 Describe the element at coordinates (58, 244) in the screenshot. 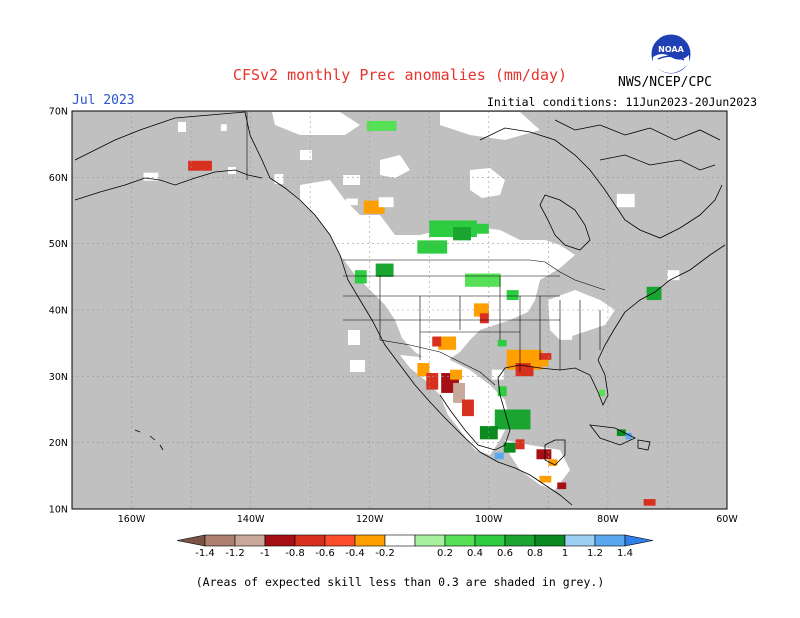

I see `latitude-label: 50N` at that location.